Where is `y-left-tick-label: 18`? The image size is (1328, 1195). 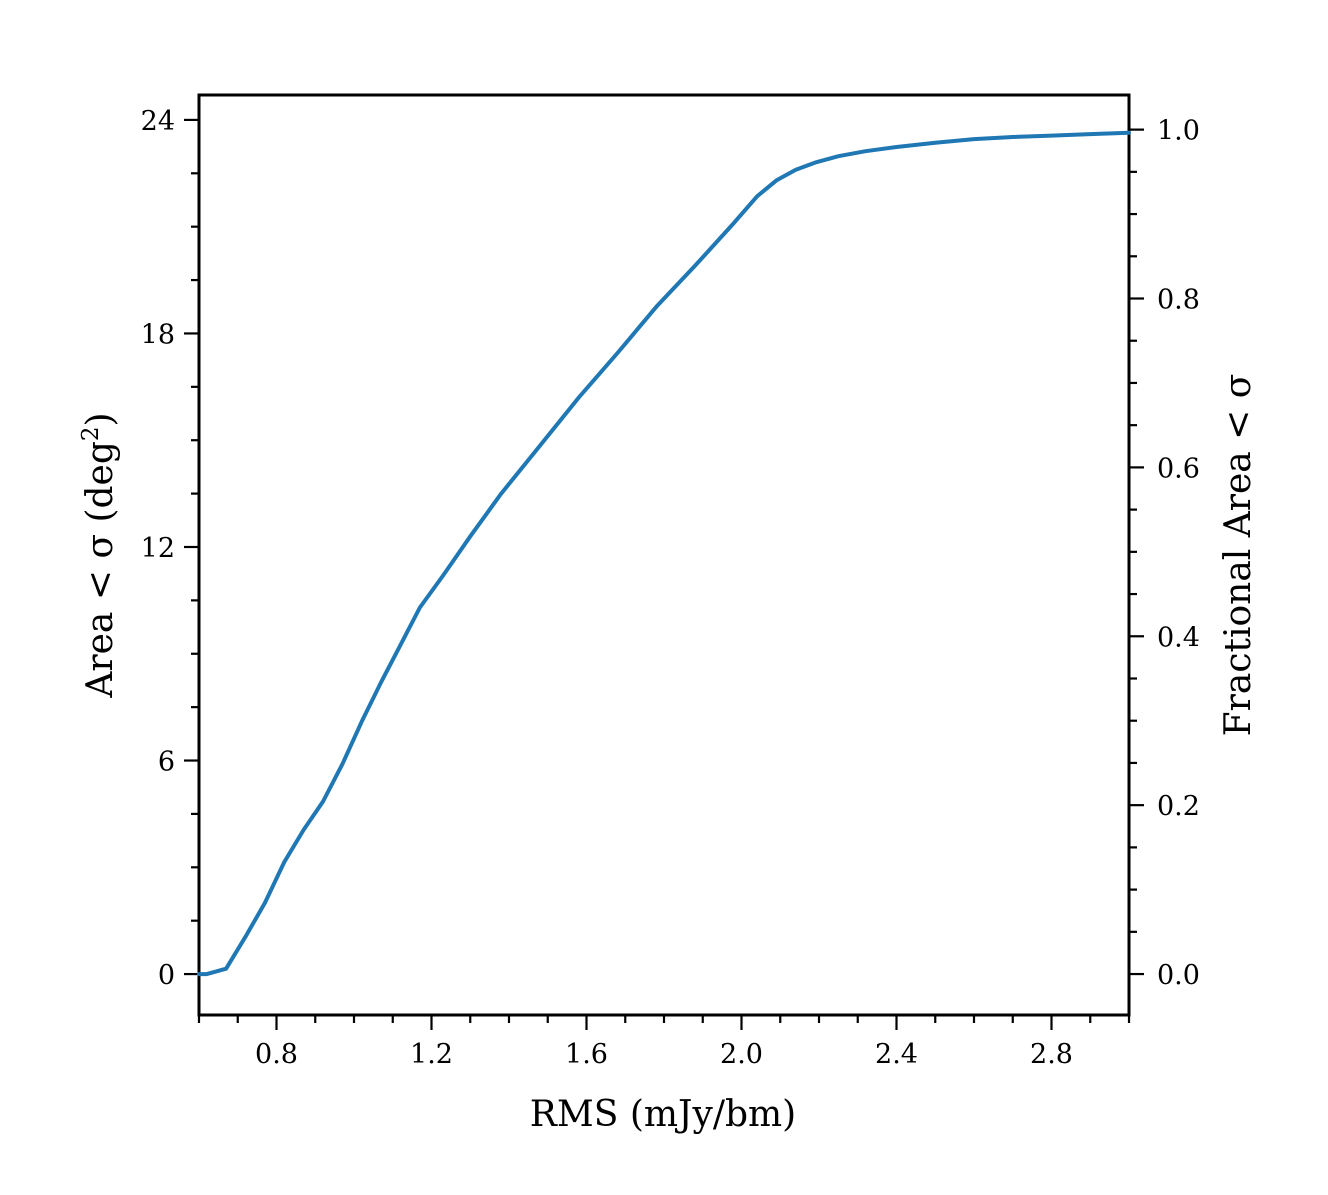
y-left-tick-label: 18 is located at coordinates (158, 334).